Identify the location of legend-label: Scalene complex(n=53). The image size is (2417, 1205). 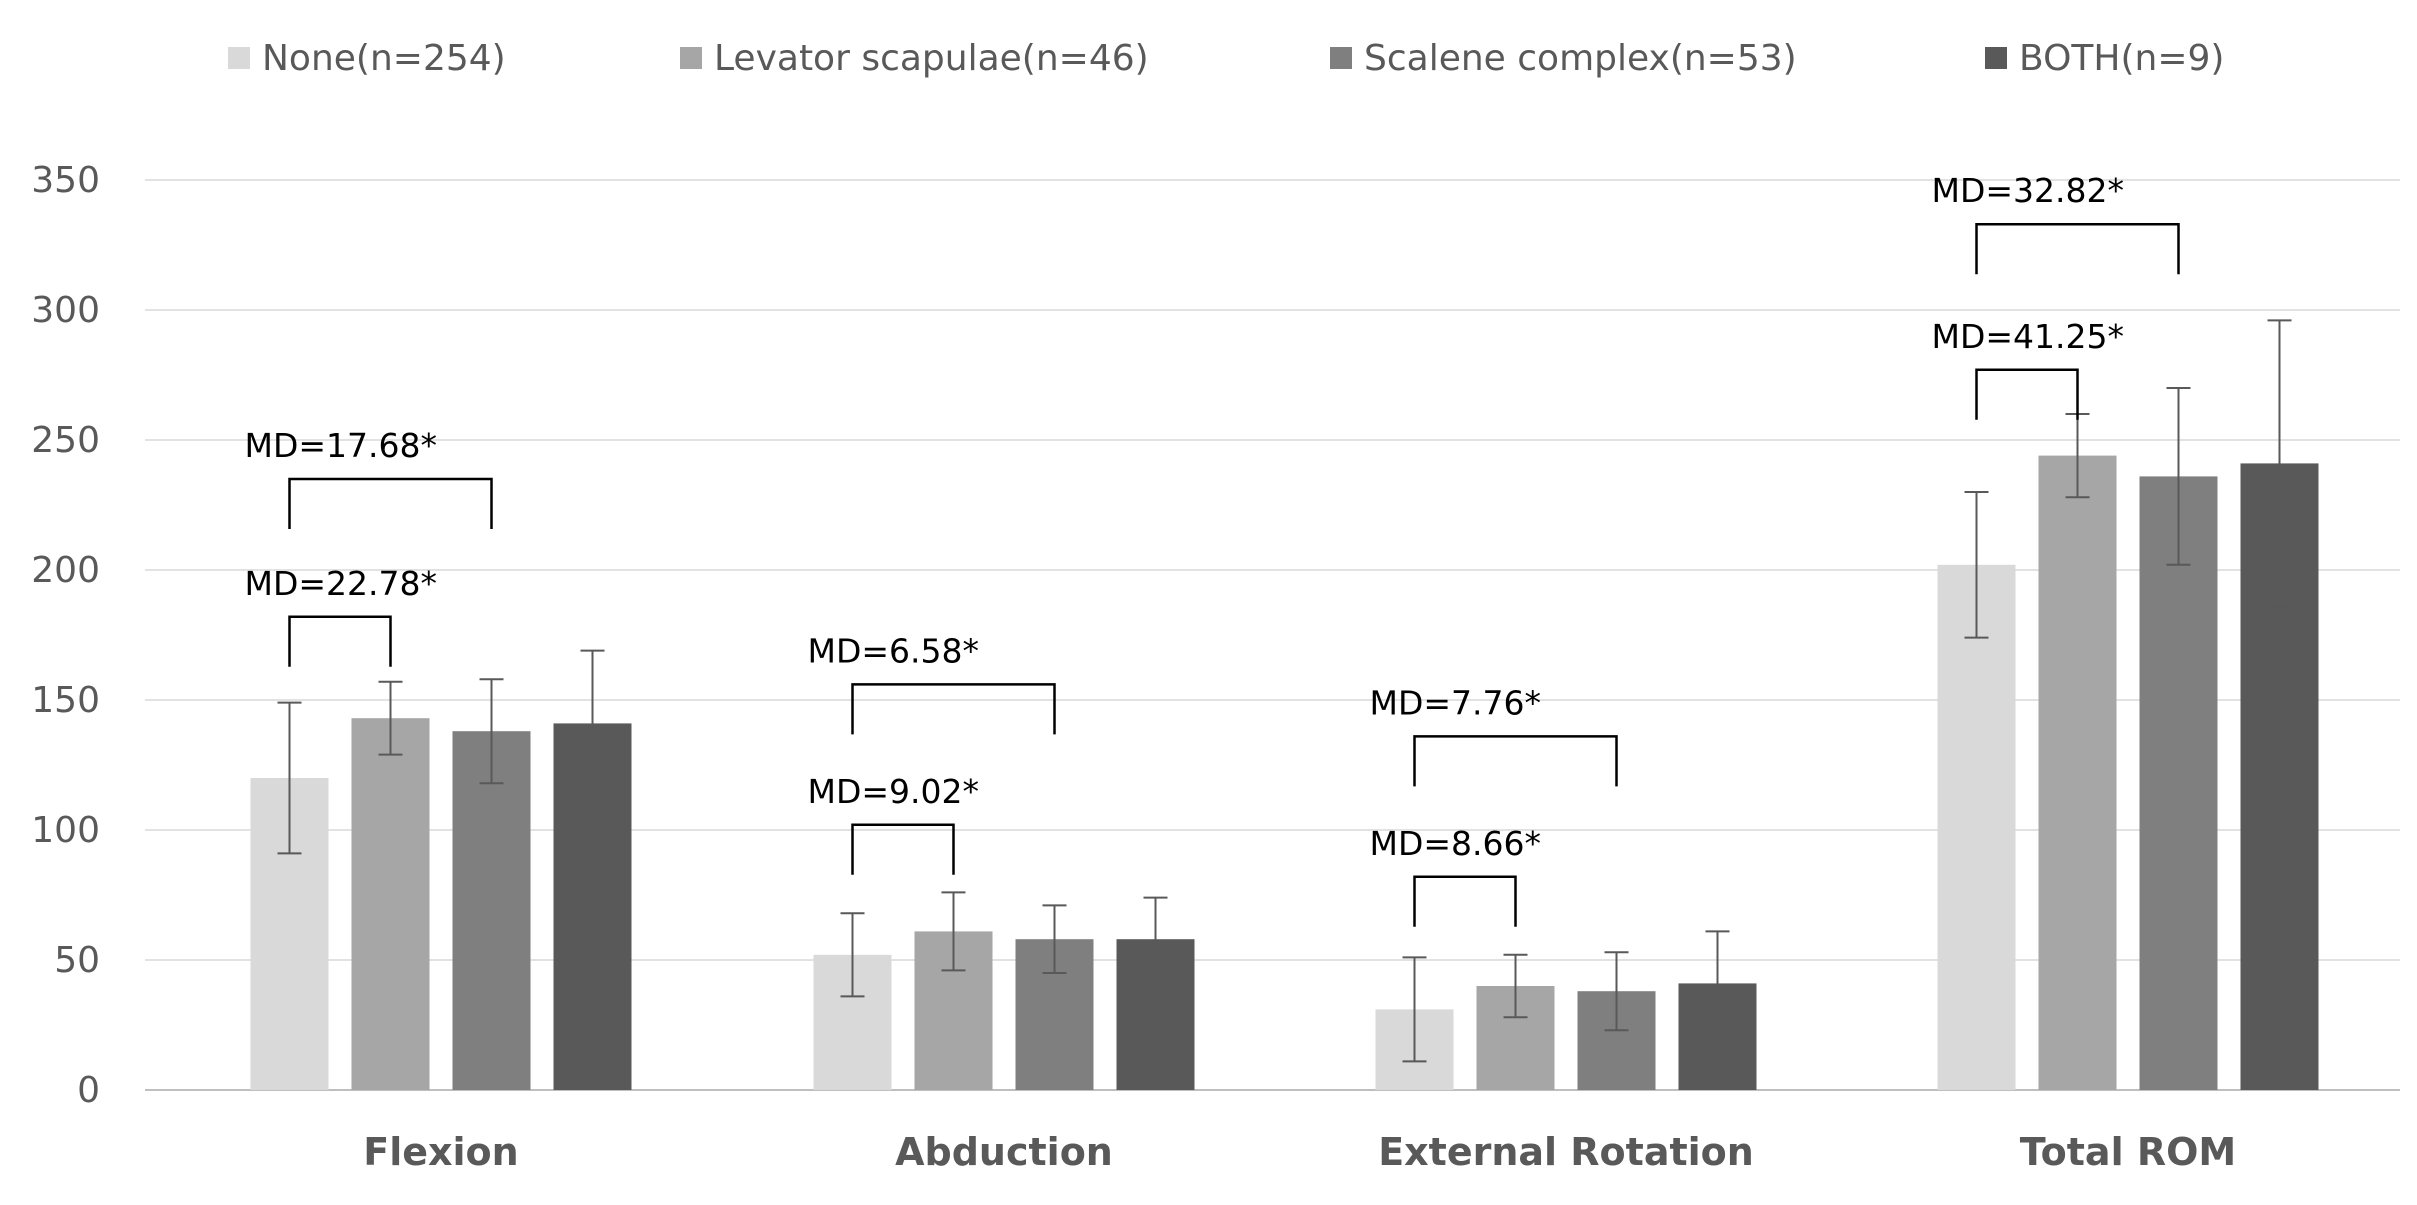
(1580, 58).